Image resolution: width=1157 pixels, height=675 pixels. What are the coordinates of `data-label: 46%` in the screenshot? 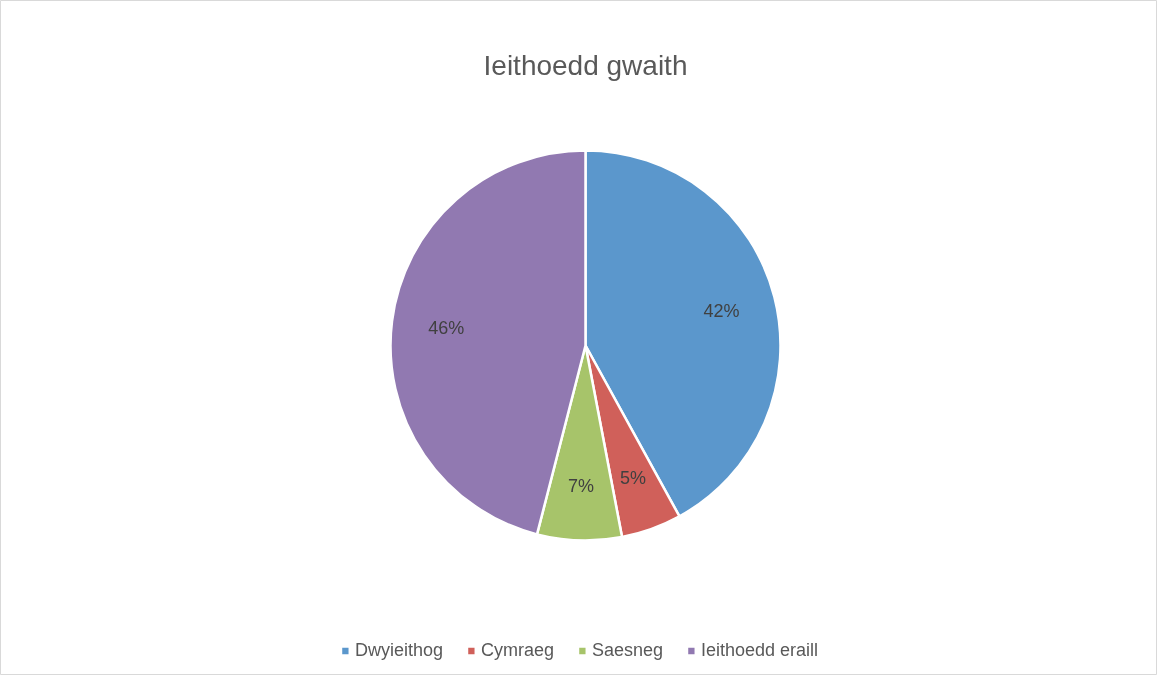 It's located at (446, 327).